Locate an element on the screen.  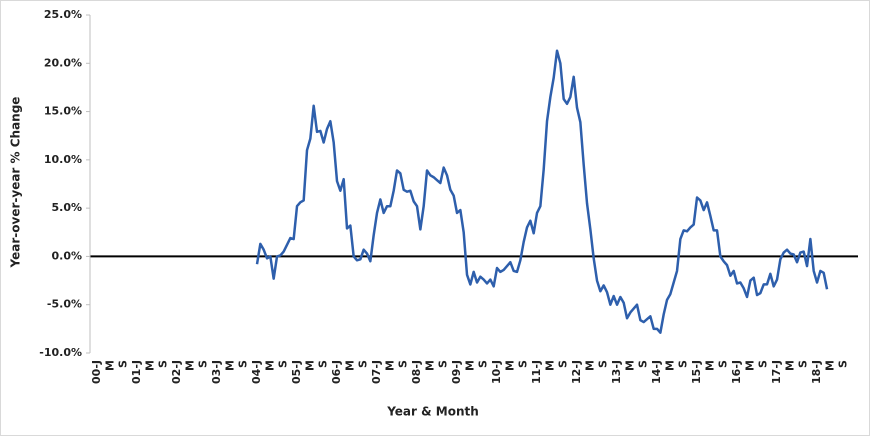
x-tick-label: 07-J is located at coordinates (376, 372).